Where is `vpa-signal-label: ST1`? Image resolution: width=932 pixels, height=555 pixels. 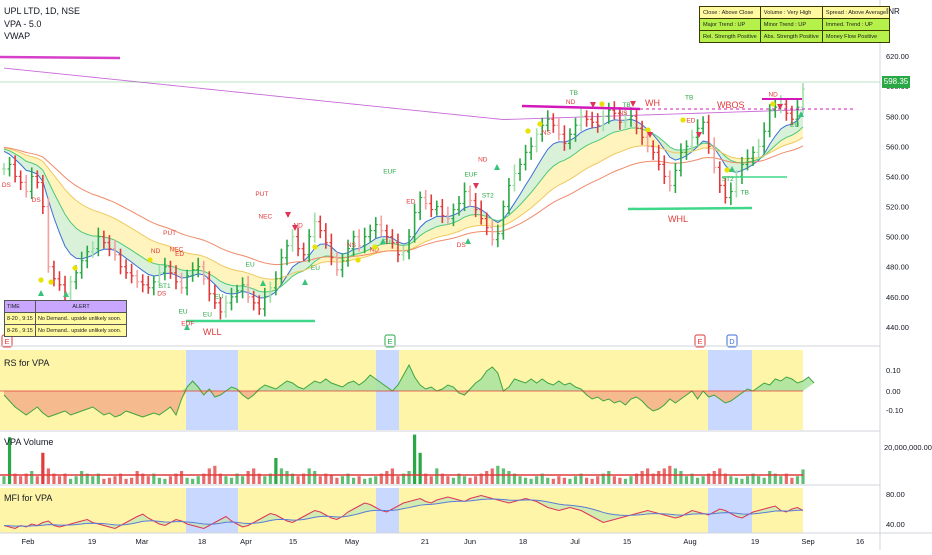 vpa-signal-label: ST1 is located at coordinates (165, 286).